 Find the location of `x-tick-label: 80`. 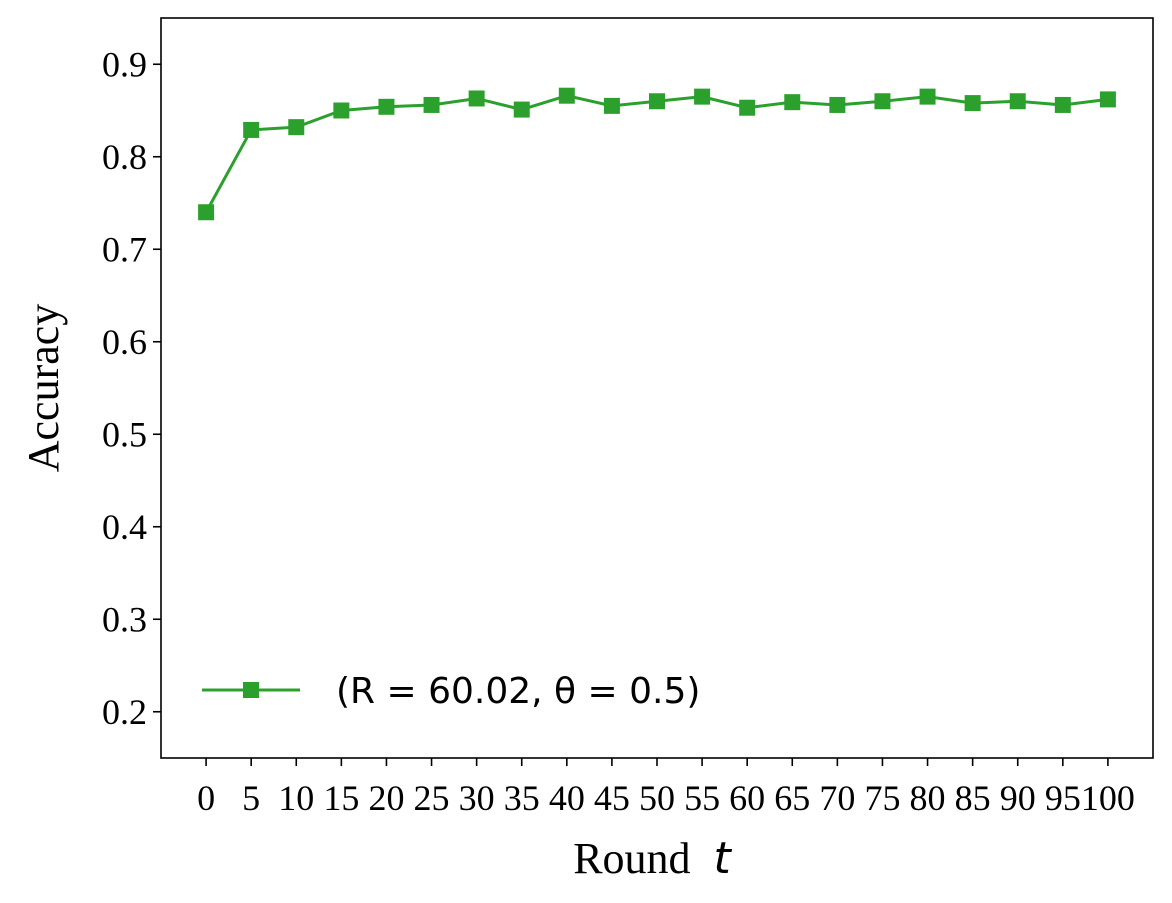

x-tick-label: 80 is located at coordinates (928, 798).